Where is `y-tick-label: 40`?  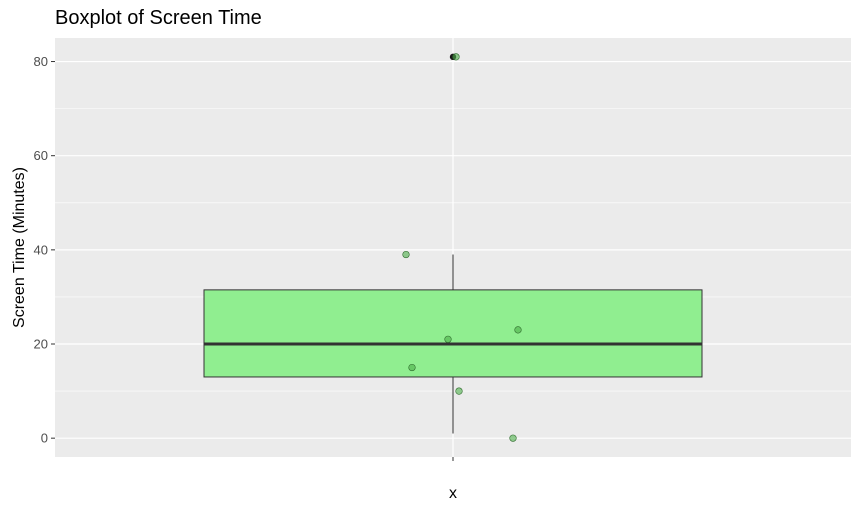 y-tick-label: 40 is located at coordinates (41, 249).